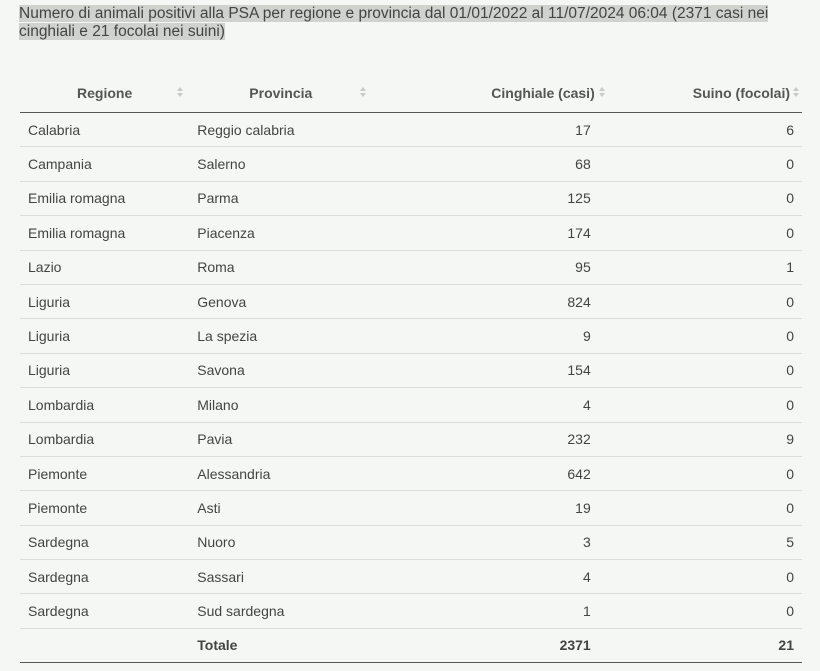 Image resolution: width=820 pixels, height=671 pixels. What do you see at coordinates (741, 93) in the screenshot?
I see `header-suino-label: Suino (focolai)` at bounding box center [741, 93].